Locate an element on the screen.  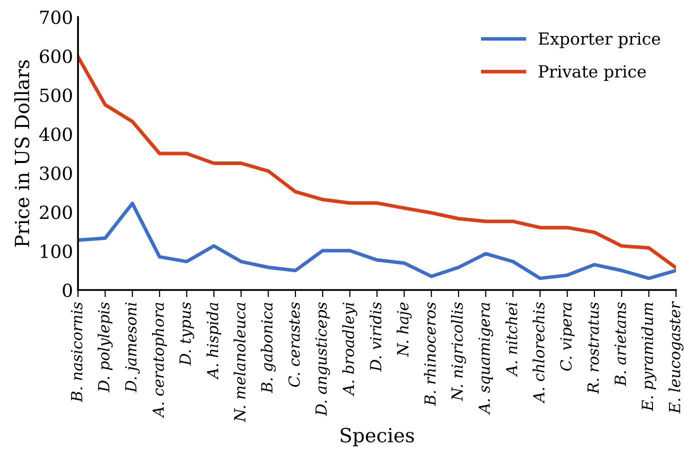
x-tick-label: D. polylepis is located at coordinates (105, 347).